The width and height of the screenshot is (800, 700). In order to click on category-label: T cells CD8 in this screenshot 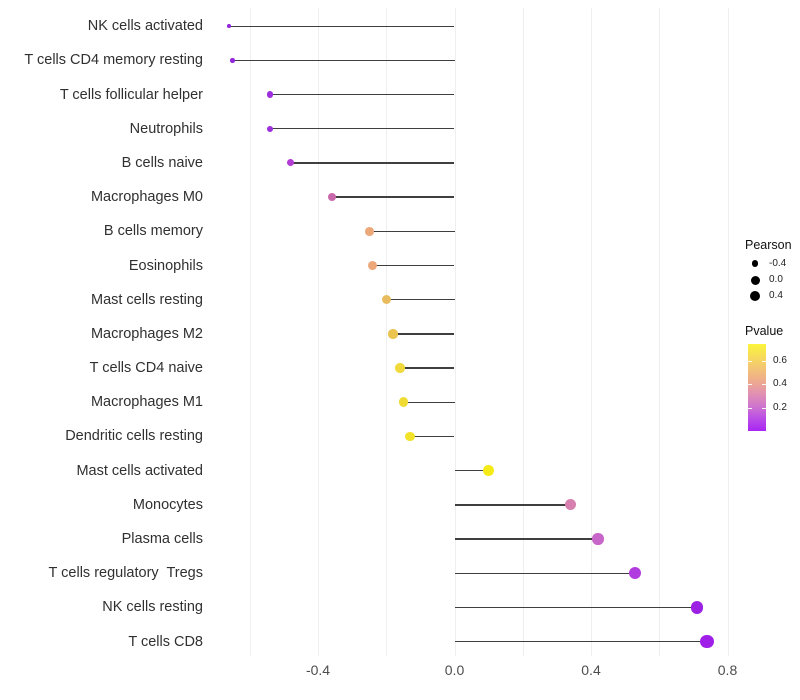, I will do `click(165, 641)`.